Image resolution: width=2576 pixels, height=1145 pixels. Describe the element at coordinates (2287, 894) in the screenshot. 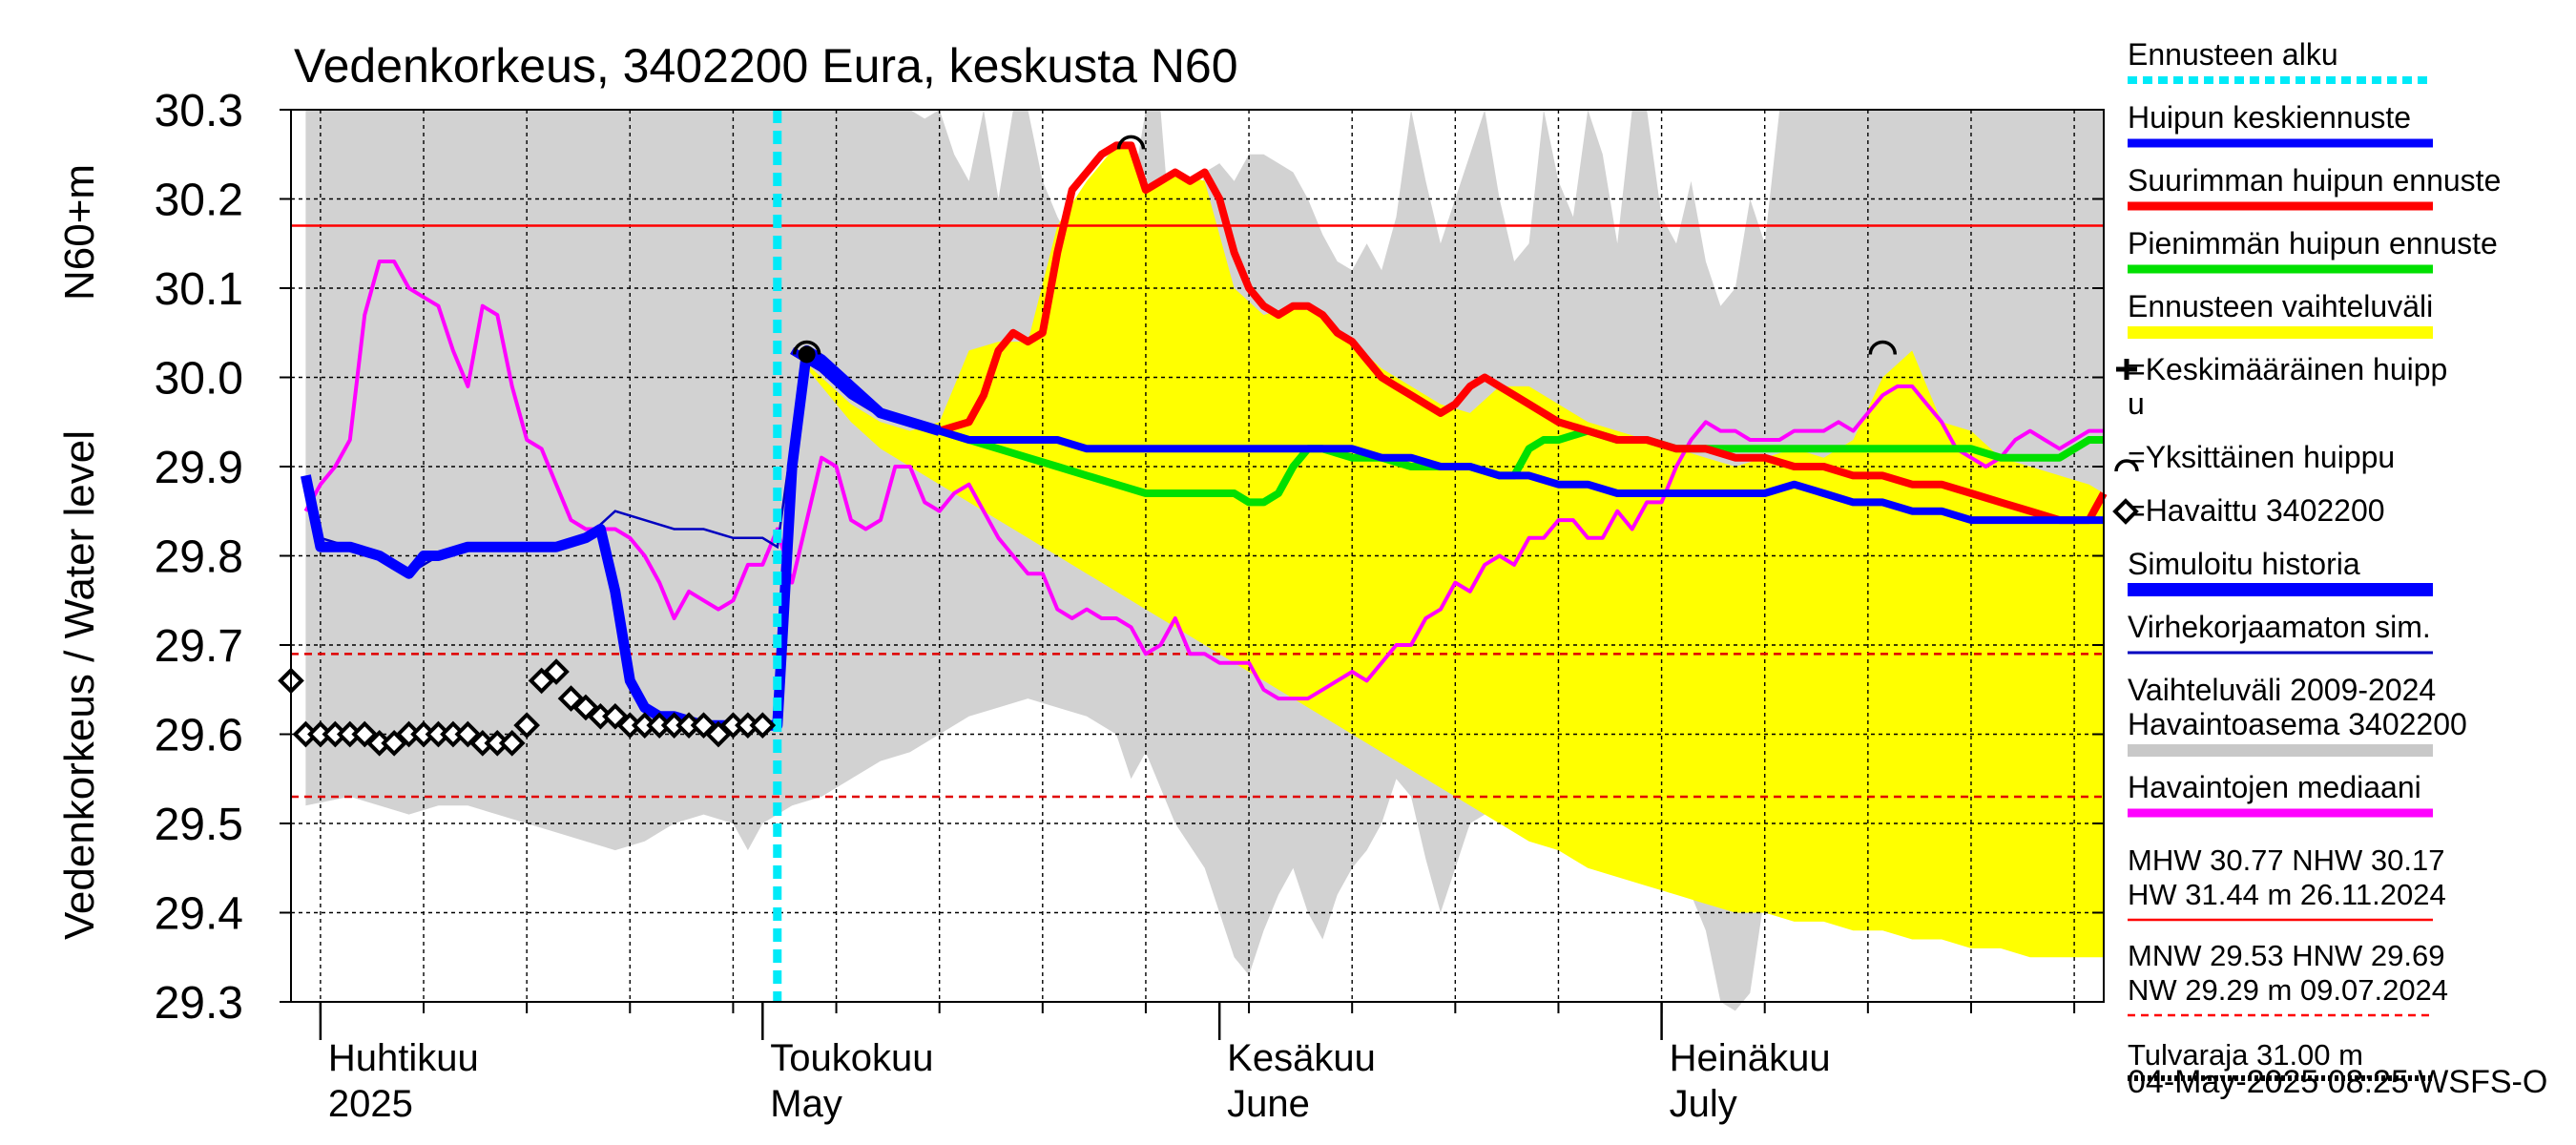

I see `legend-stat: HW 31.44 m 26.11.2024` at that location.